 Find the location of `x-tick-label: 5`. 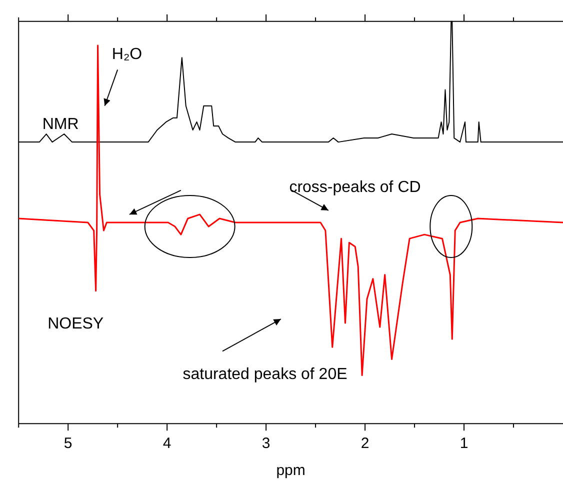

x-tick-label: 5 is located at coordinates (68, 443).